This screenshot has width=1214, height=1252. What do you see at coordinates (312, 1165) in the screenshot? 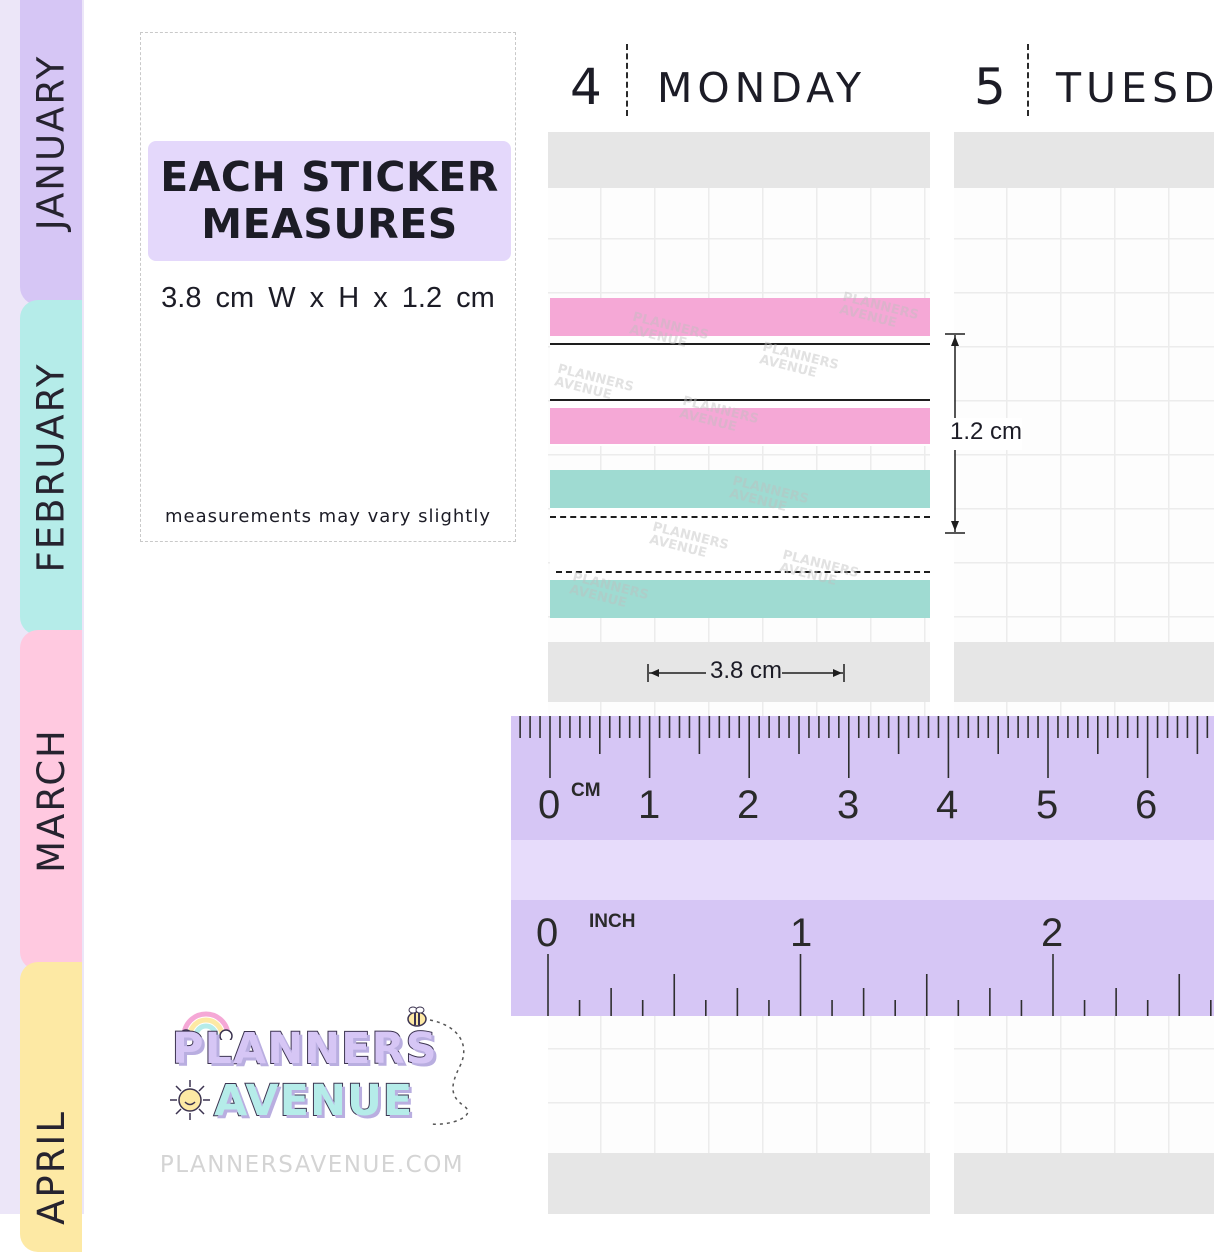
I see `website-url: PLANNERSAVENUE.COM` at bounding box center [312, 1165].